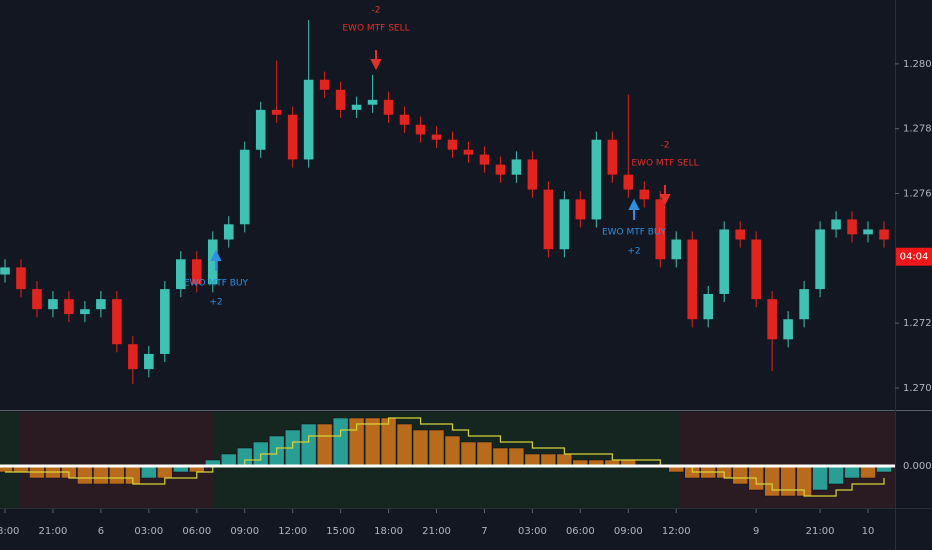 This screenshot has width=932, height=550. What do you see at coordinates (340, 531) in the screenshot?
I see `x-tick-label: 15:00` at bounding box center [340, 531].